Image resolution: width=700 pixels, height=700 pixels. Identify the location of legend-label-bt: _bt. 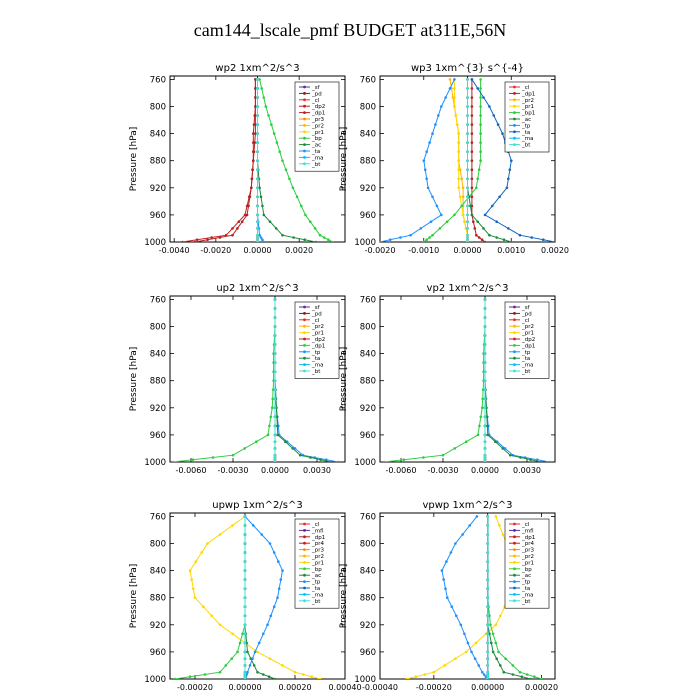
(526, 372).